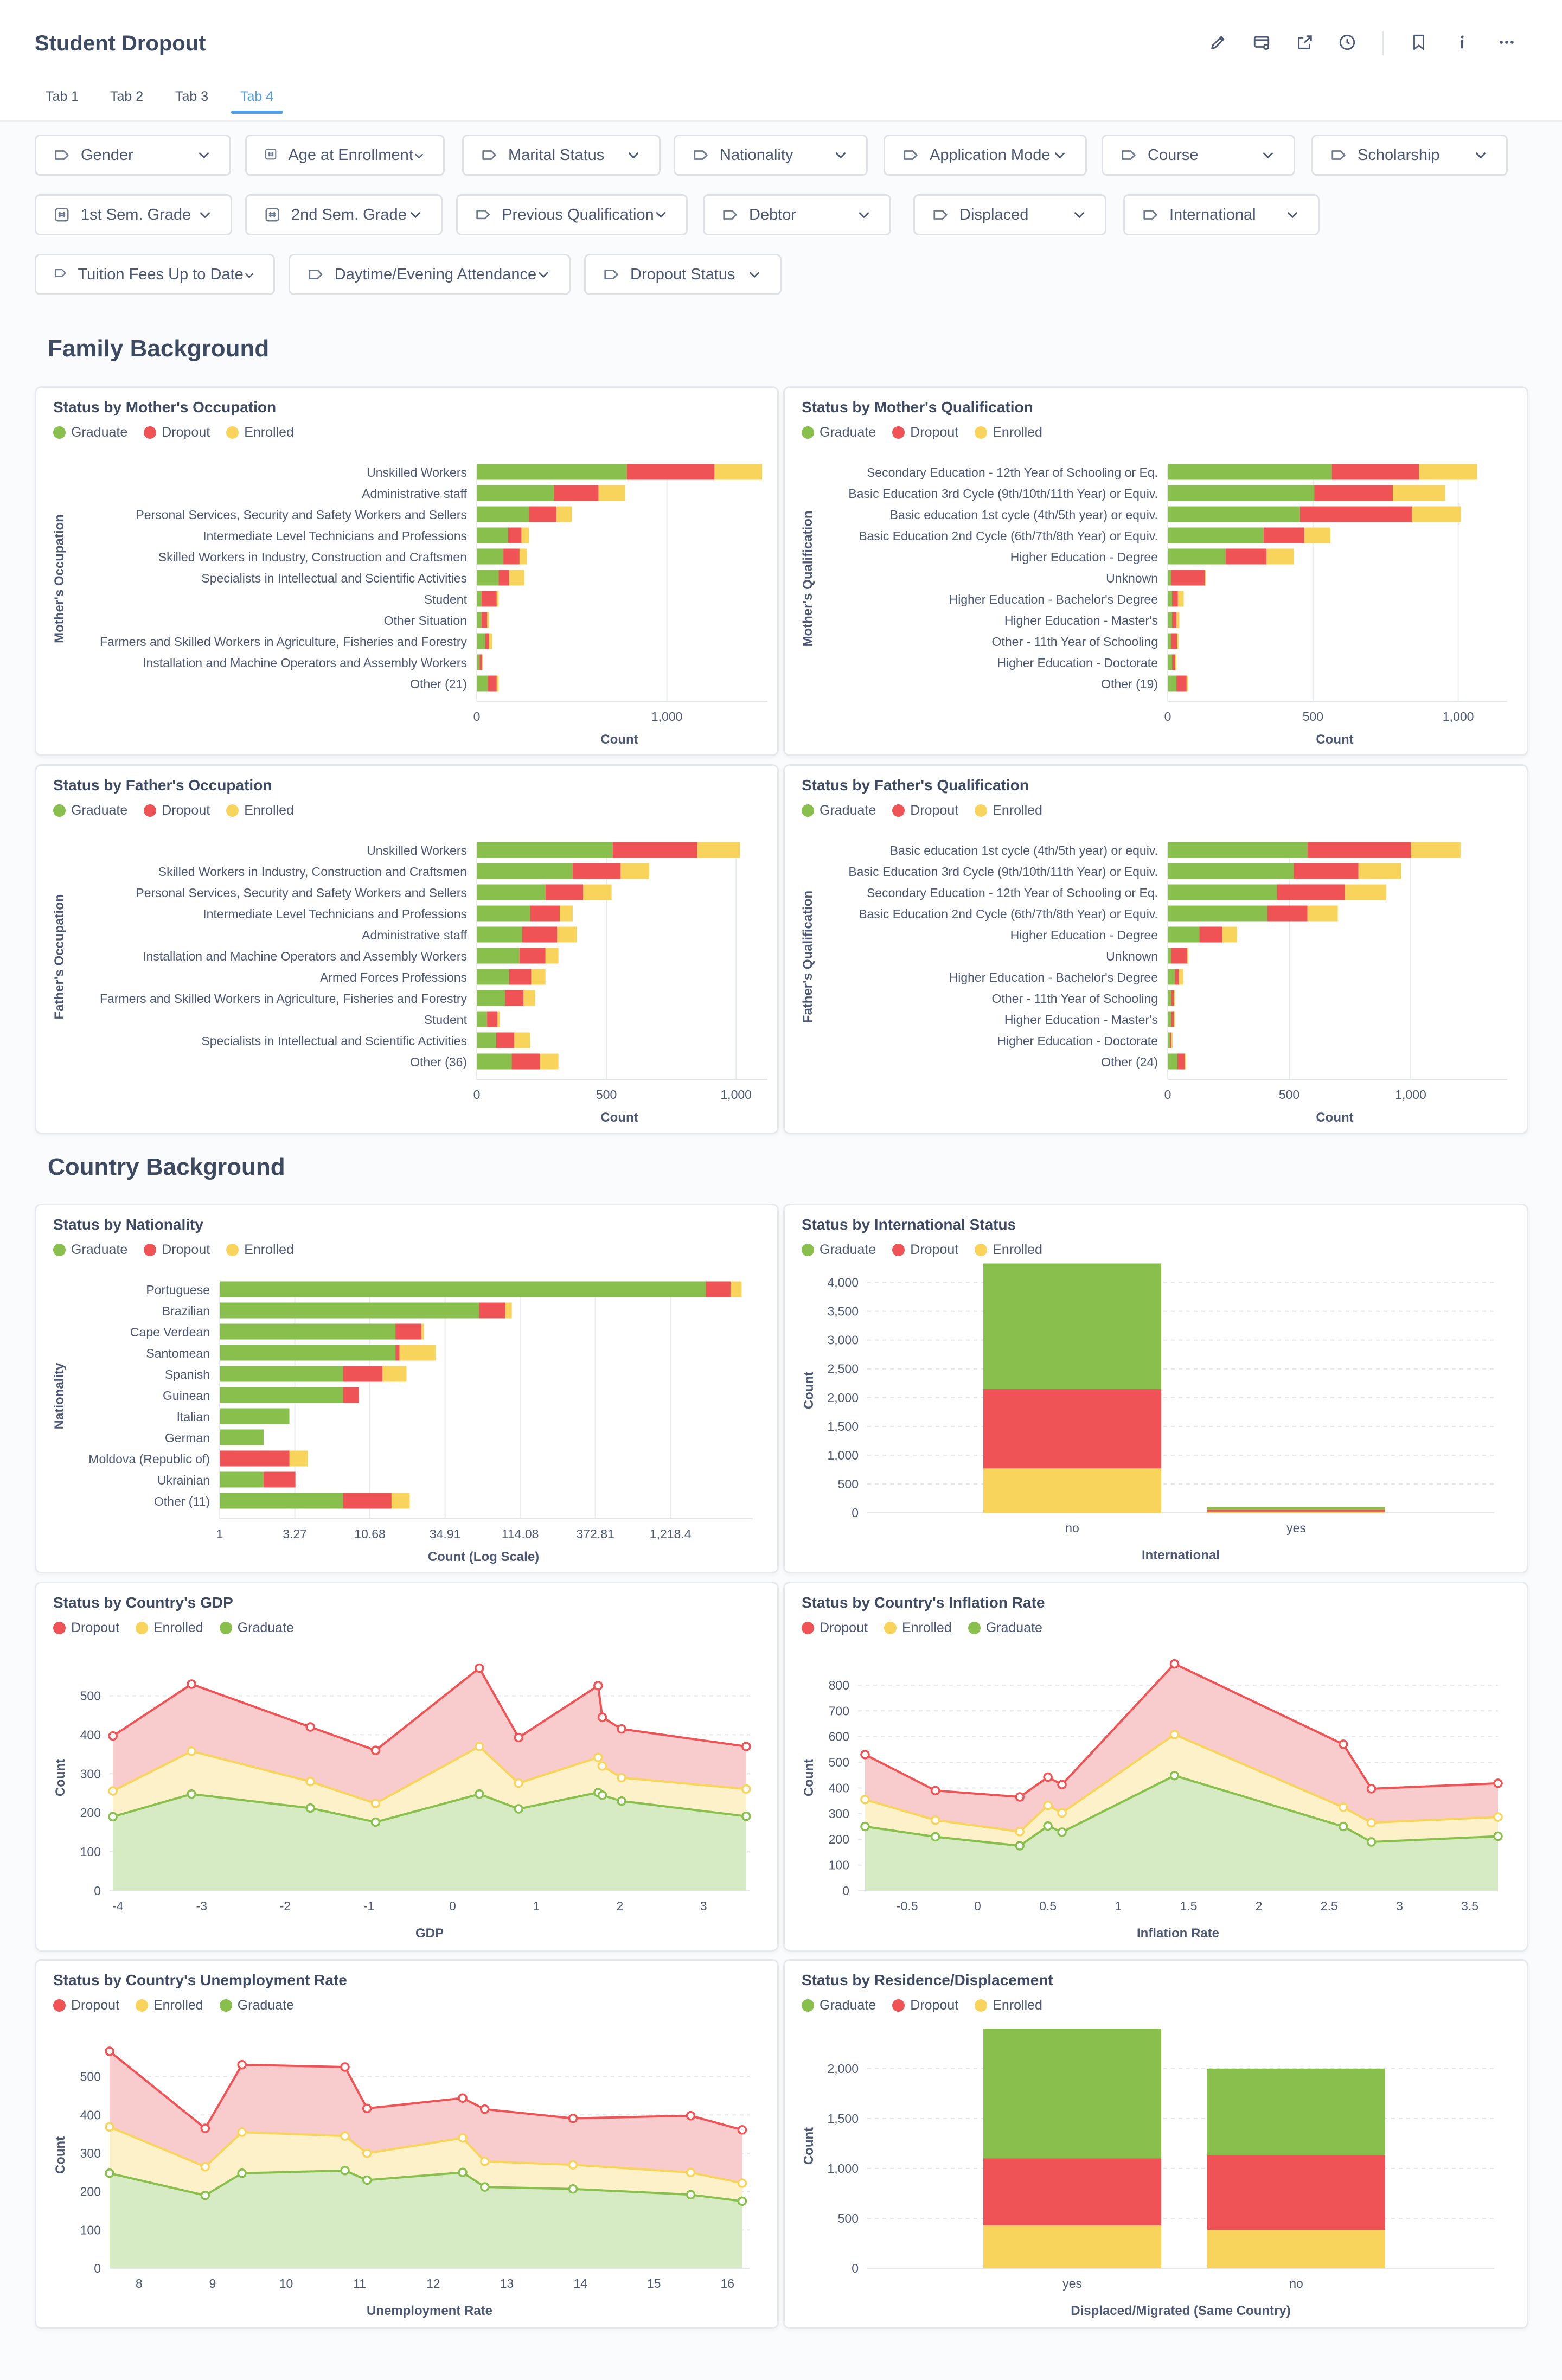 The height and width of the screenshot is (2380, 1562). I want to click on legend-item-dropout: Dropout, so click(177, 811).